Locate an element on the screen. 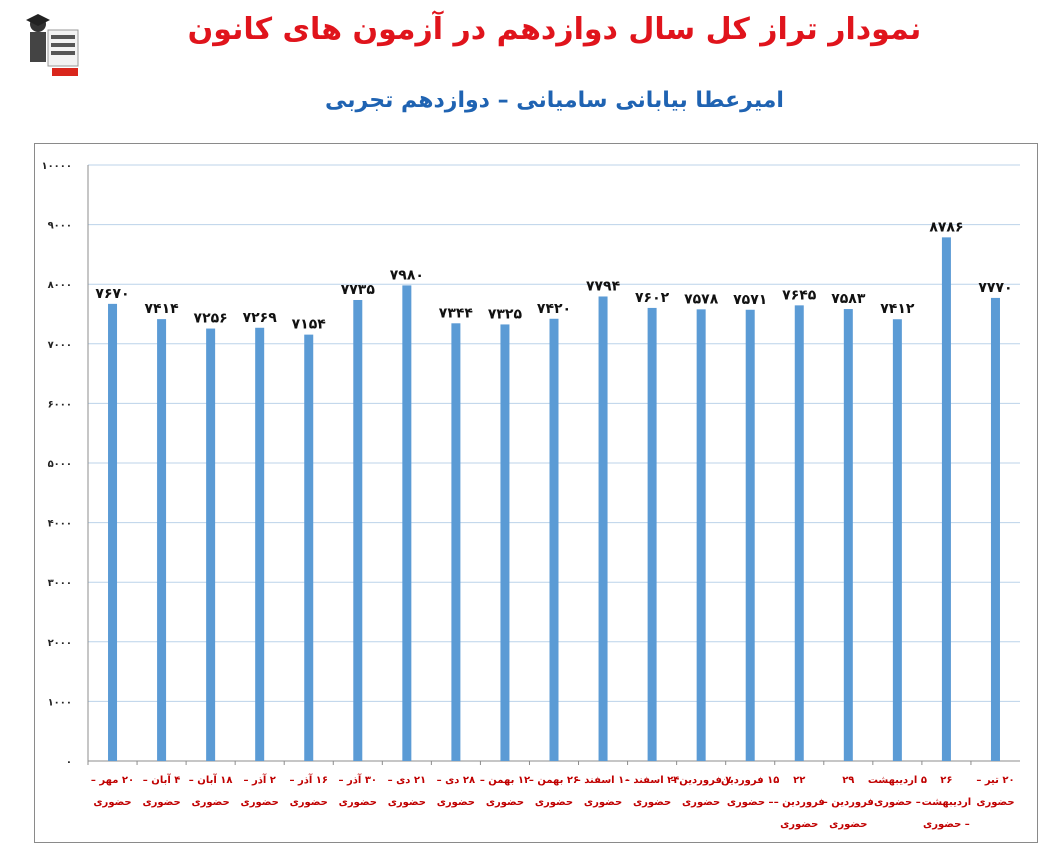 This screenshot has width=1049, height=855. x-category-label: ۱۵ فروردین is located at coordinates (750, 780).